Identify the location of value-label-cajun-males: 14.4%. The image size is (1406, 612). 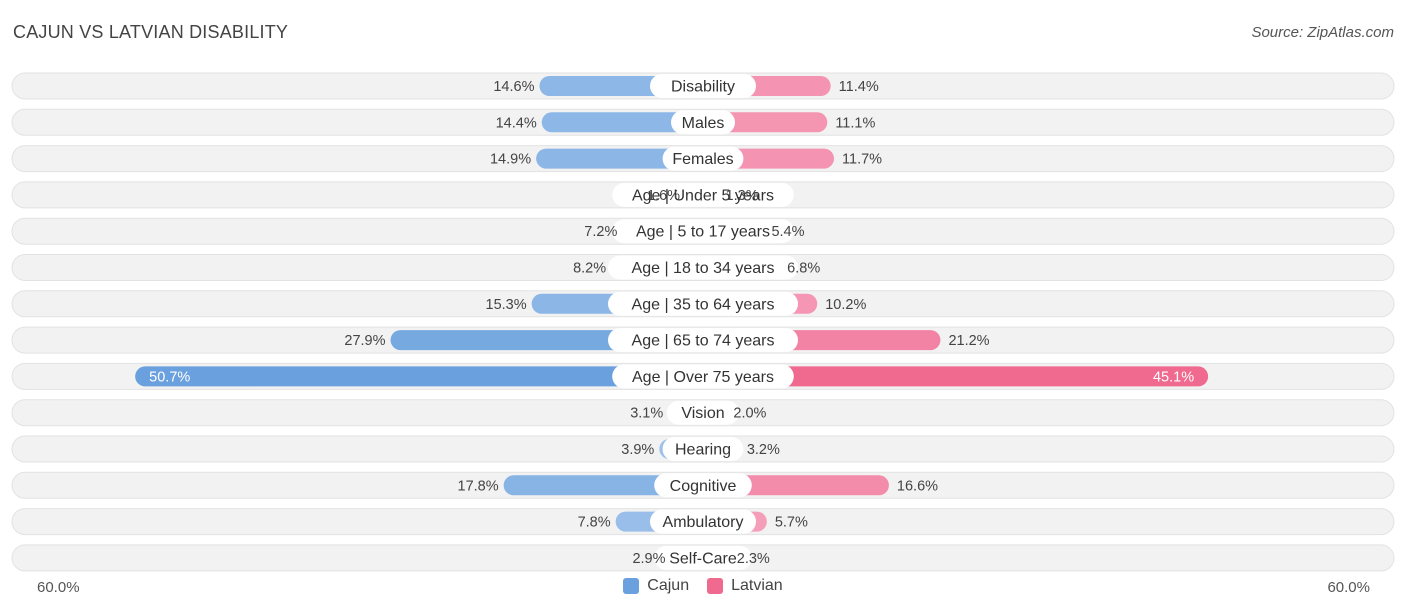
(516, 123).